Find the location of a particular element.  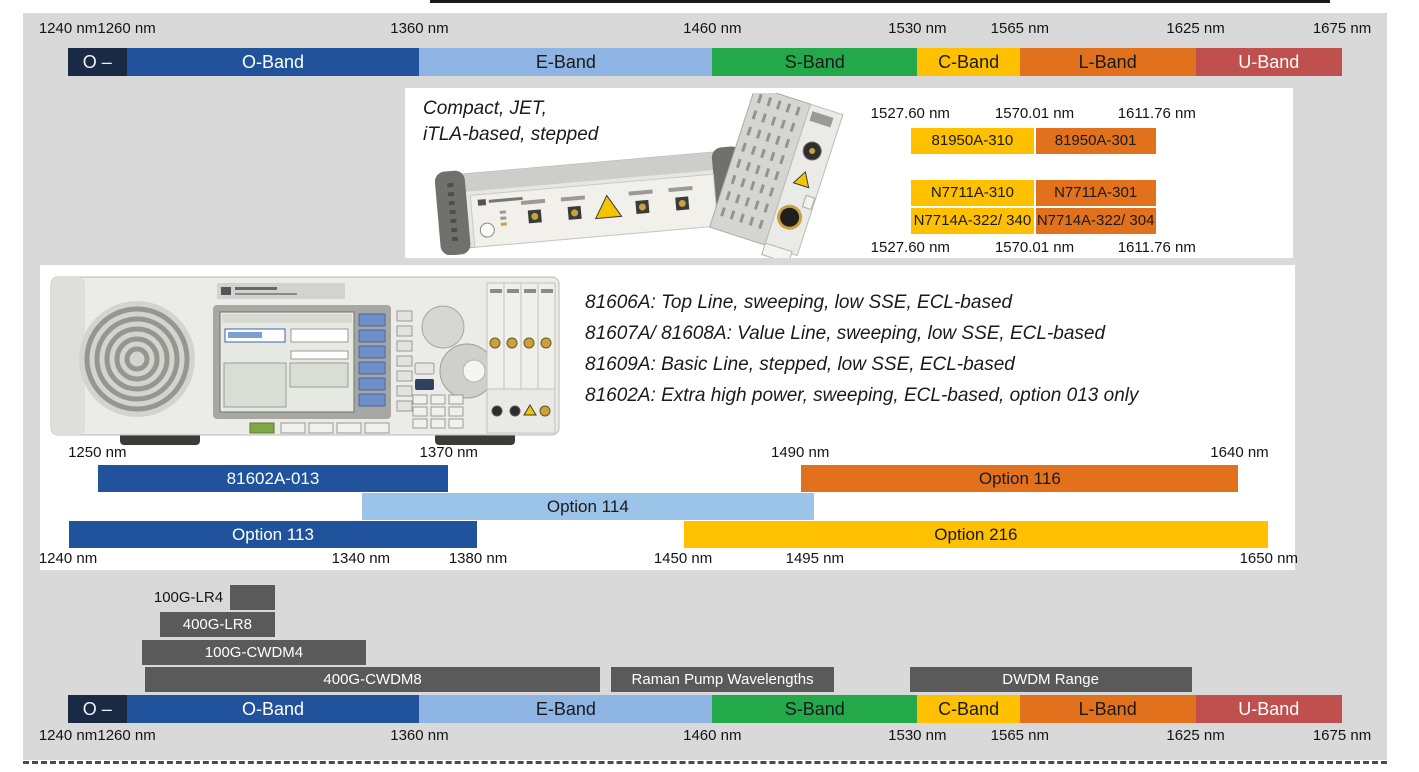

wavelength-tick: 1450 nm is located at coordinates (683, 558).